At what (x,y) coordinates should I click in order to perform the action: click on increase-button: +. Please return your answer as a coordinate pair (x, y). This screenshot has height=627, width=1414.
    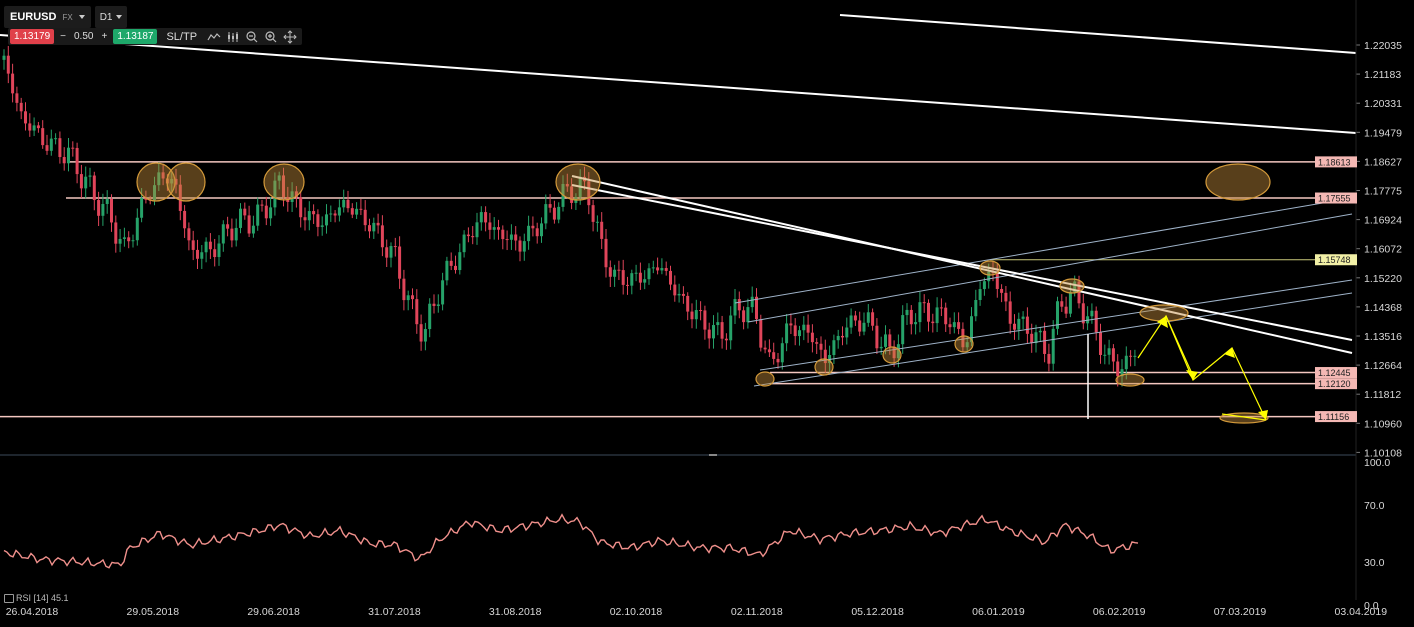
    Looking at the image, I should click on (104, 36).